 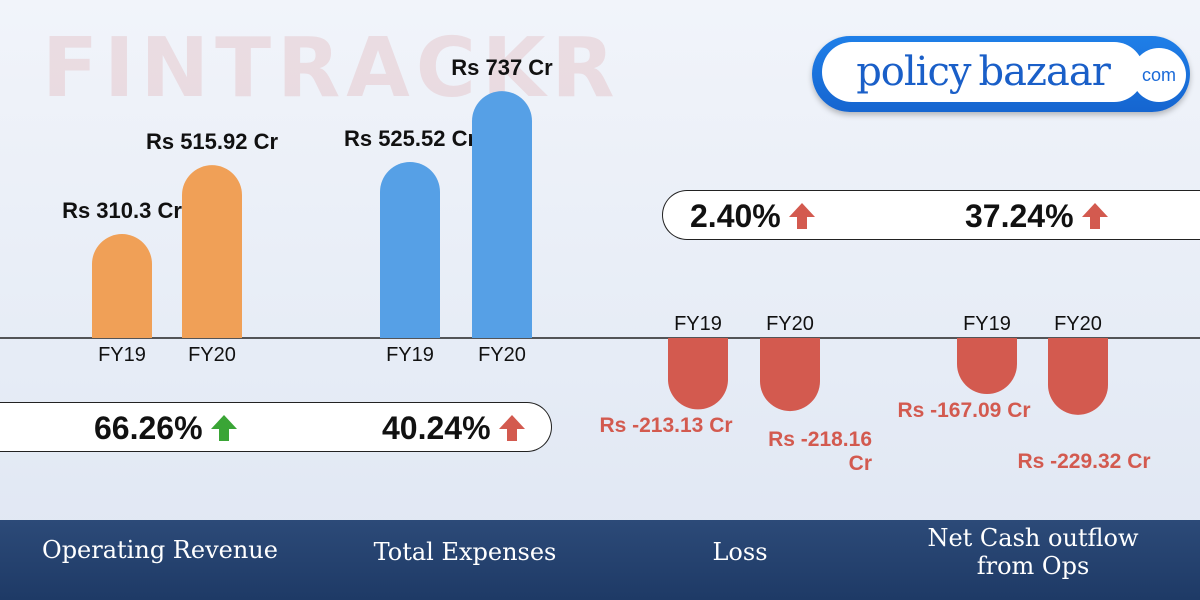 I want to click on arrow-up-green-icon, so click(x=223, y=428).